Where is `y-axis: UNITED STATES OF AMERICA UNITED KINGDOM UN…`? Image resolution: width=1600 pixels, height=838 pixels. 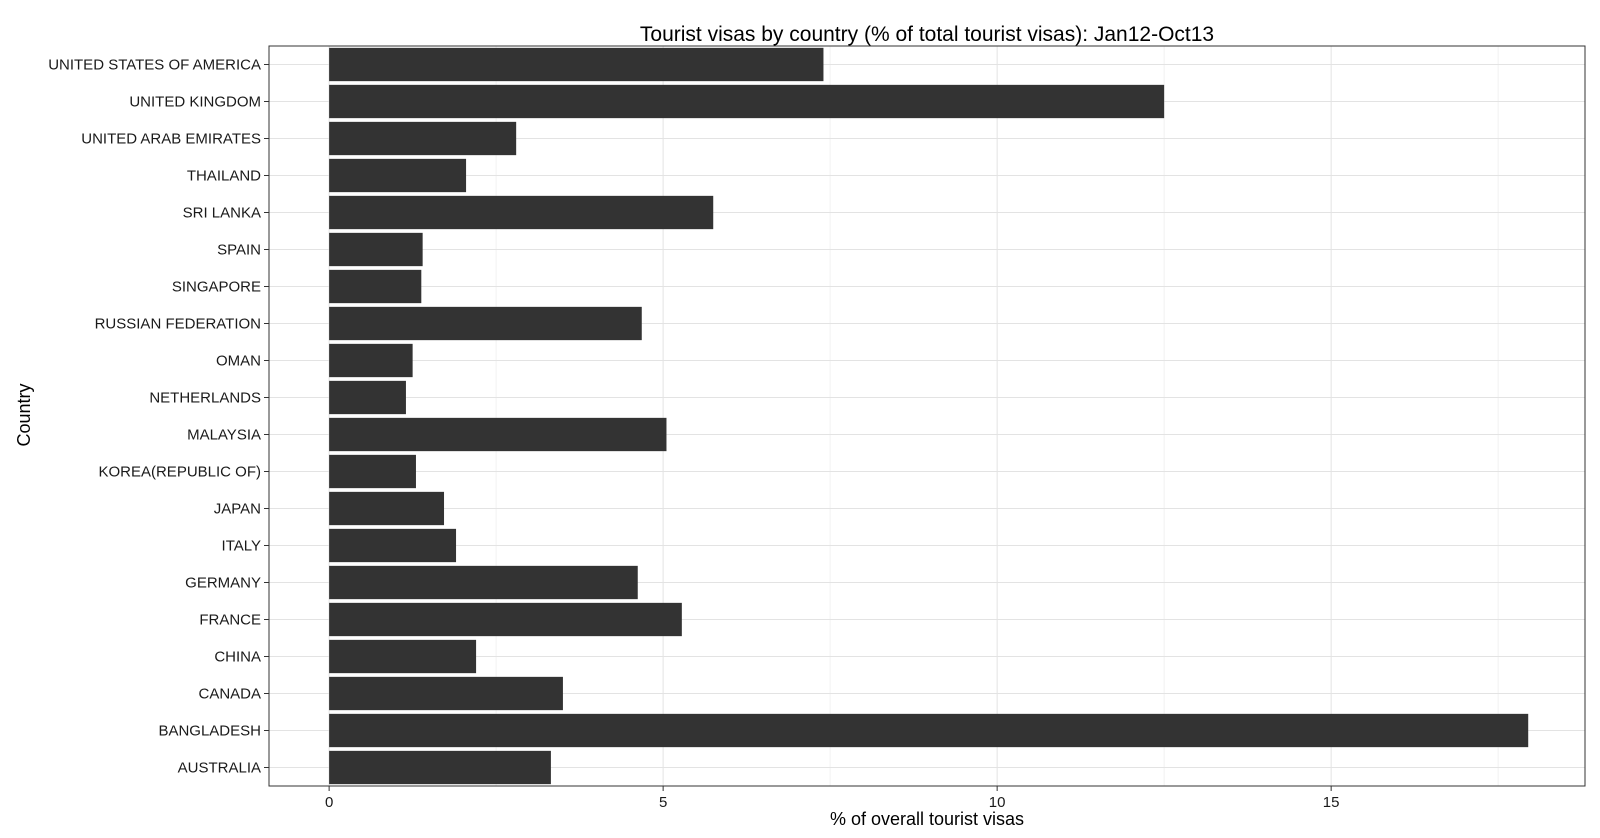
y-axis: UNITED STATES OF AMERICA UNITED KINGDOM UN… is located at coordinates (158, 417).